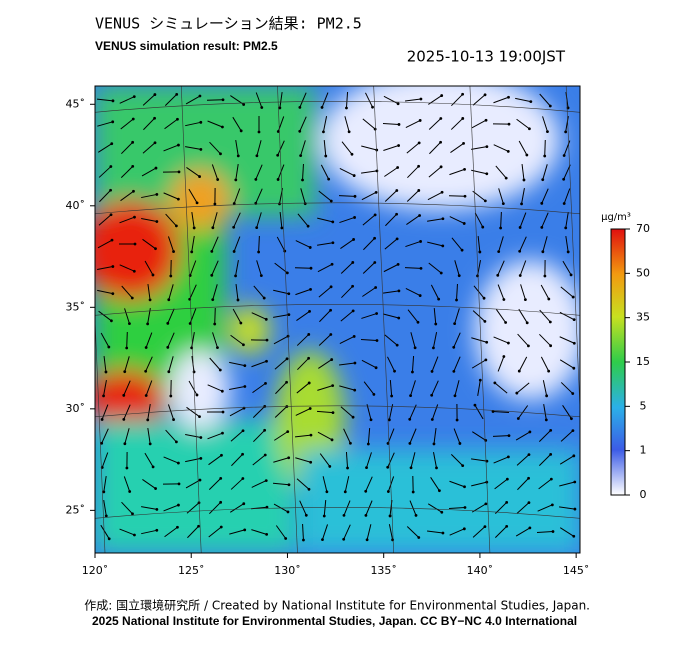  What do you see at coordinates (486, 57) in the screenshot?
I see `timestamp: 2025-10-13 19:00JST` at bounding box center [486, 57].